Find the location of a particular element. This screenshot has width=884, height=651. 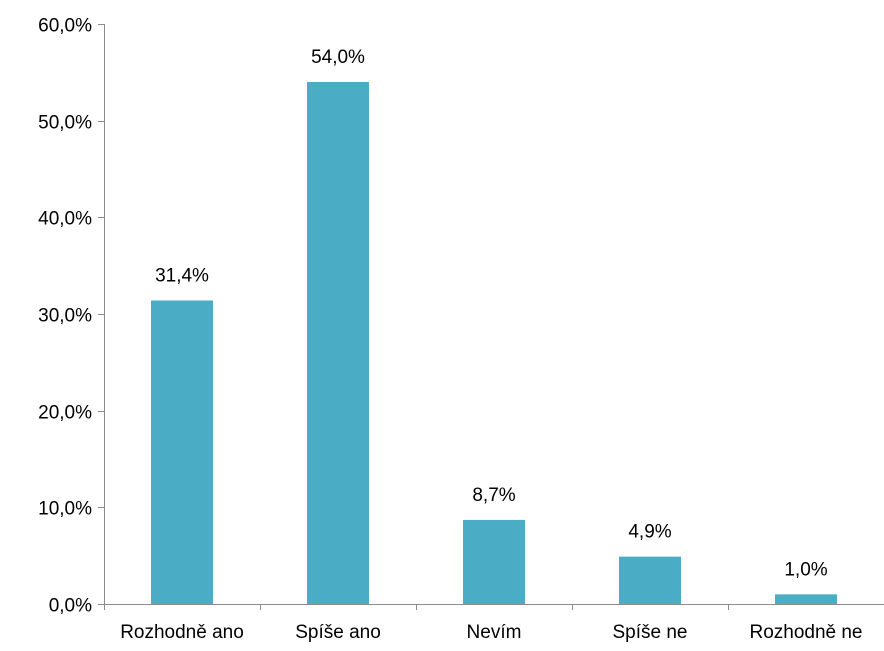

x-tick-label: Nevím is located at coordinates (494, 632).